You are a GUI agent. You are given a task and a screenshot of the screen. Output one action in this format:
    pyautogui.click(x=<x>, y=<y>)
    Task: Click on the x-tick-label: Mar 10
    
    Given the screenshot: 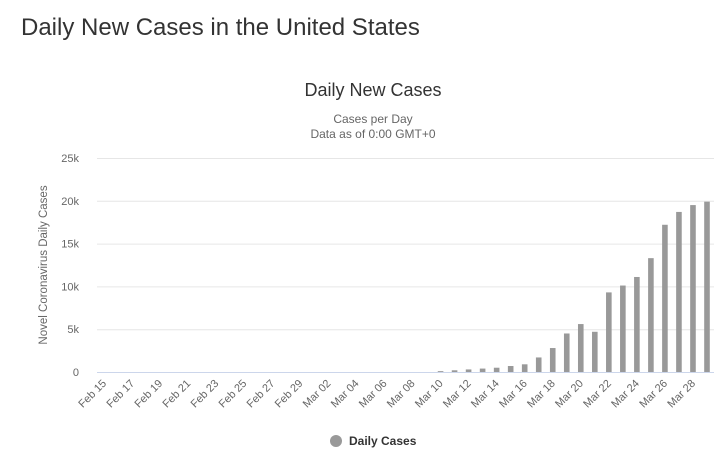 What is the action you would take?
    pyautogui.click(x=429, y=394)
    